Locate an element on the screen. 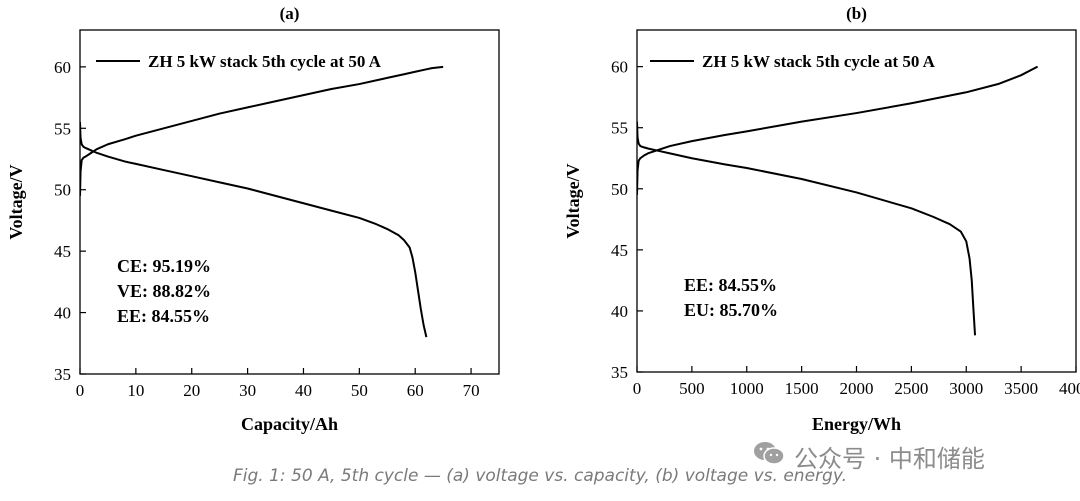  x-tick-label: 2500 is located at coordinates (911, 388).